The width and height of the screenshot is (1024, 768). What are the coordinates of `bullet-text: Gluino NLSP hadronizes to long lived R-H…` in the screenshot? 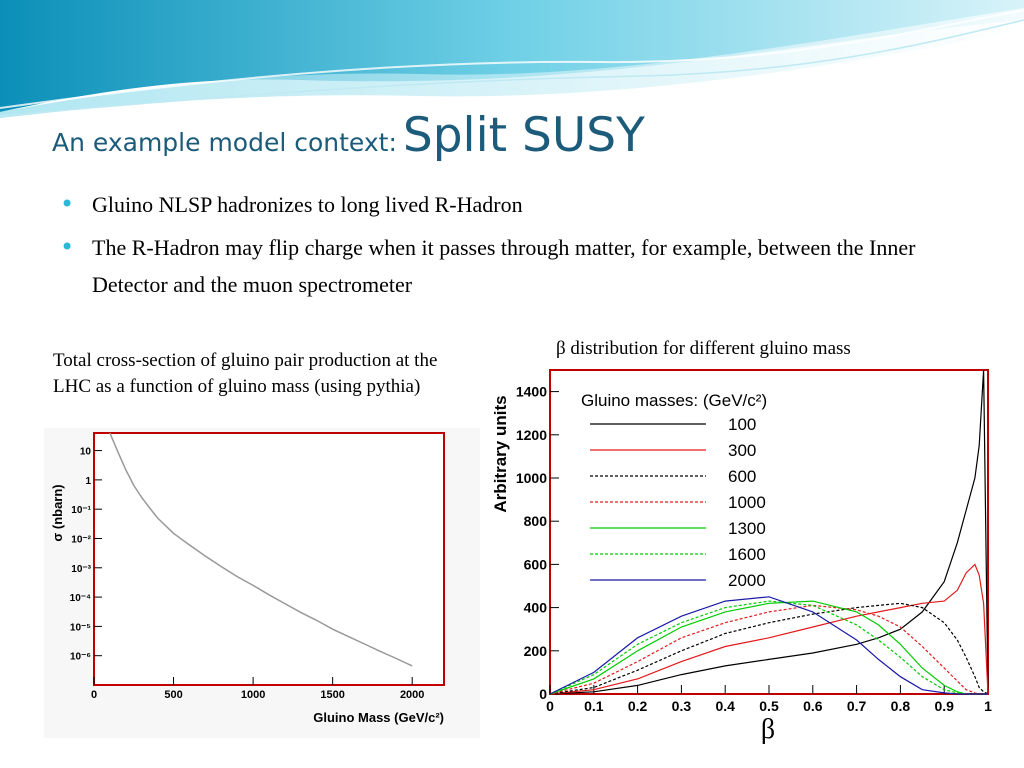 It's located at (307, 204).